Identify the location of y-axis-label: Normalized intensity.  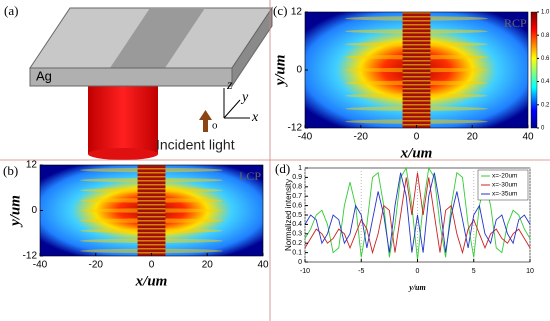
(288, 215).